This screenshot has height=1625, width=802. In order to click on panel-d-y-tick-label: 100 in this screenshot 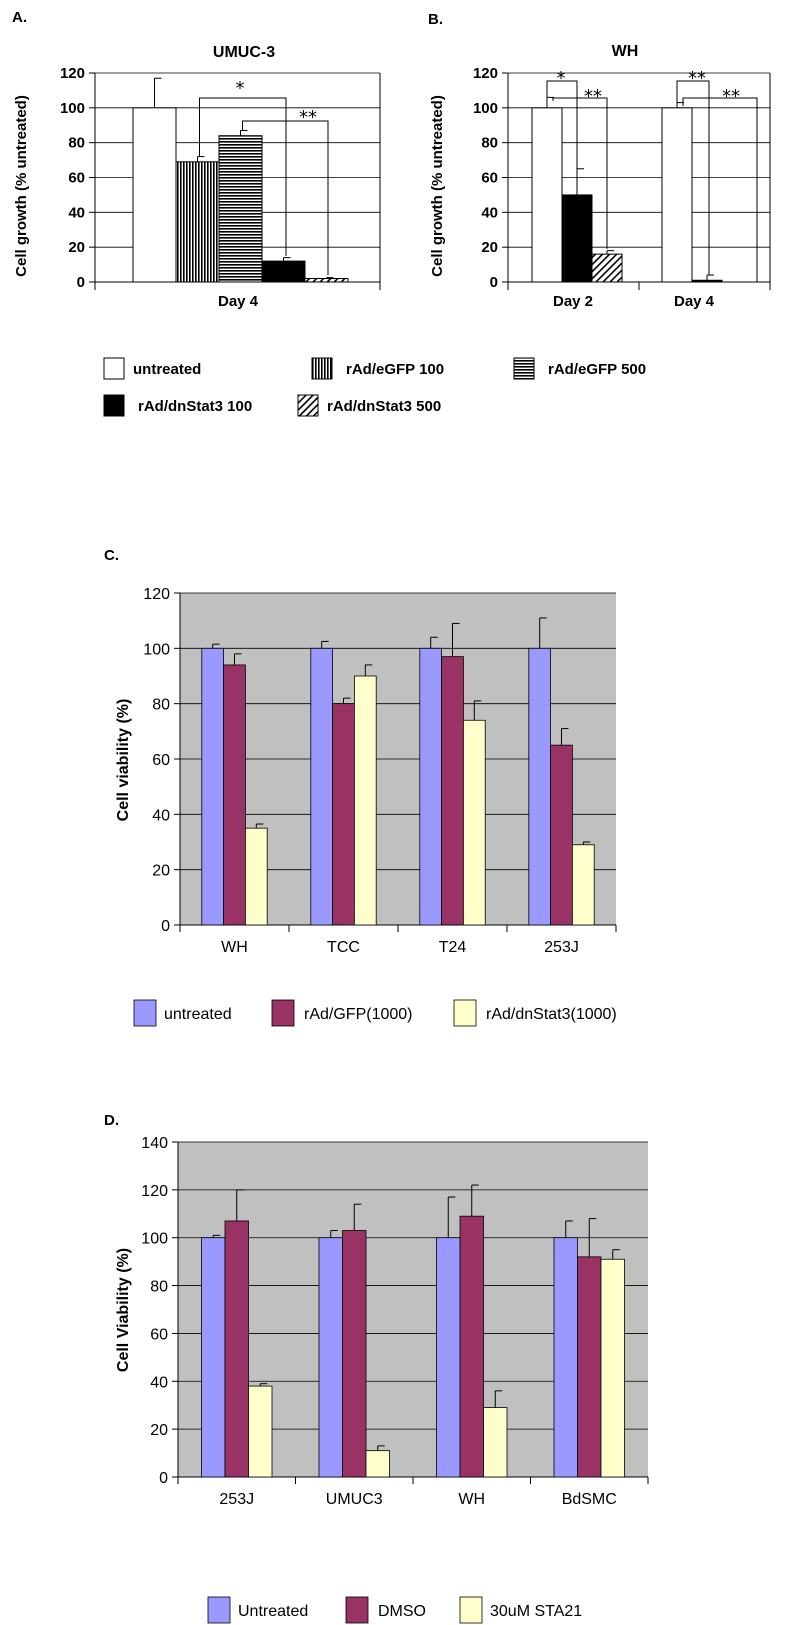, I will do `click(154, 1239)`.